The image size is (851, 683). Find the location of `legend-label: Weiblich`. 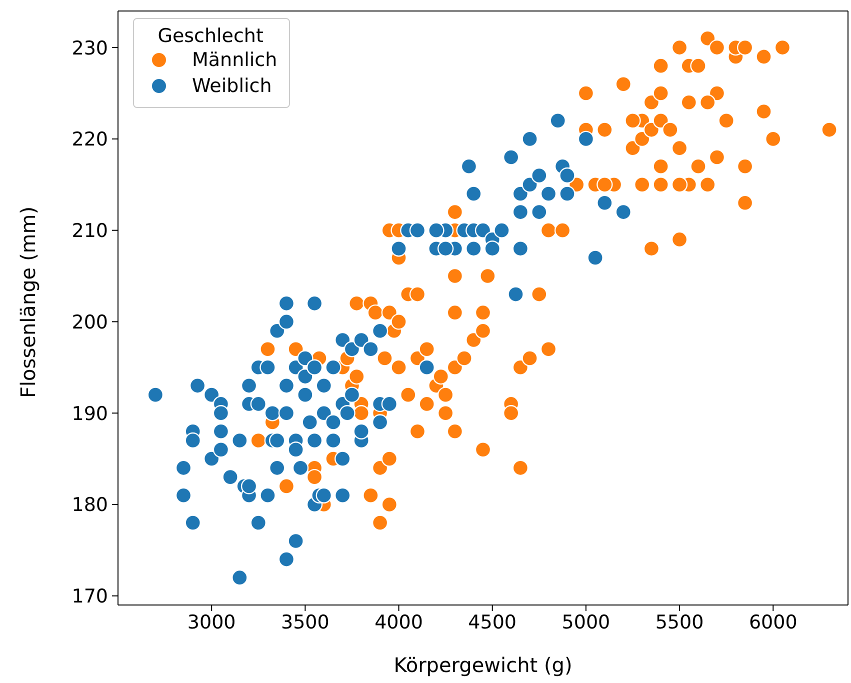

legend-label: Weiblich is located at coordinates (232, 86).